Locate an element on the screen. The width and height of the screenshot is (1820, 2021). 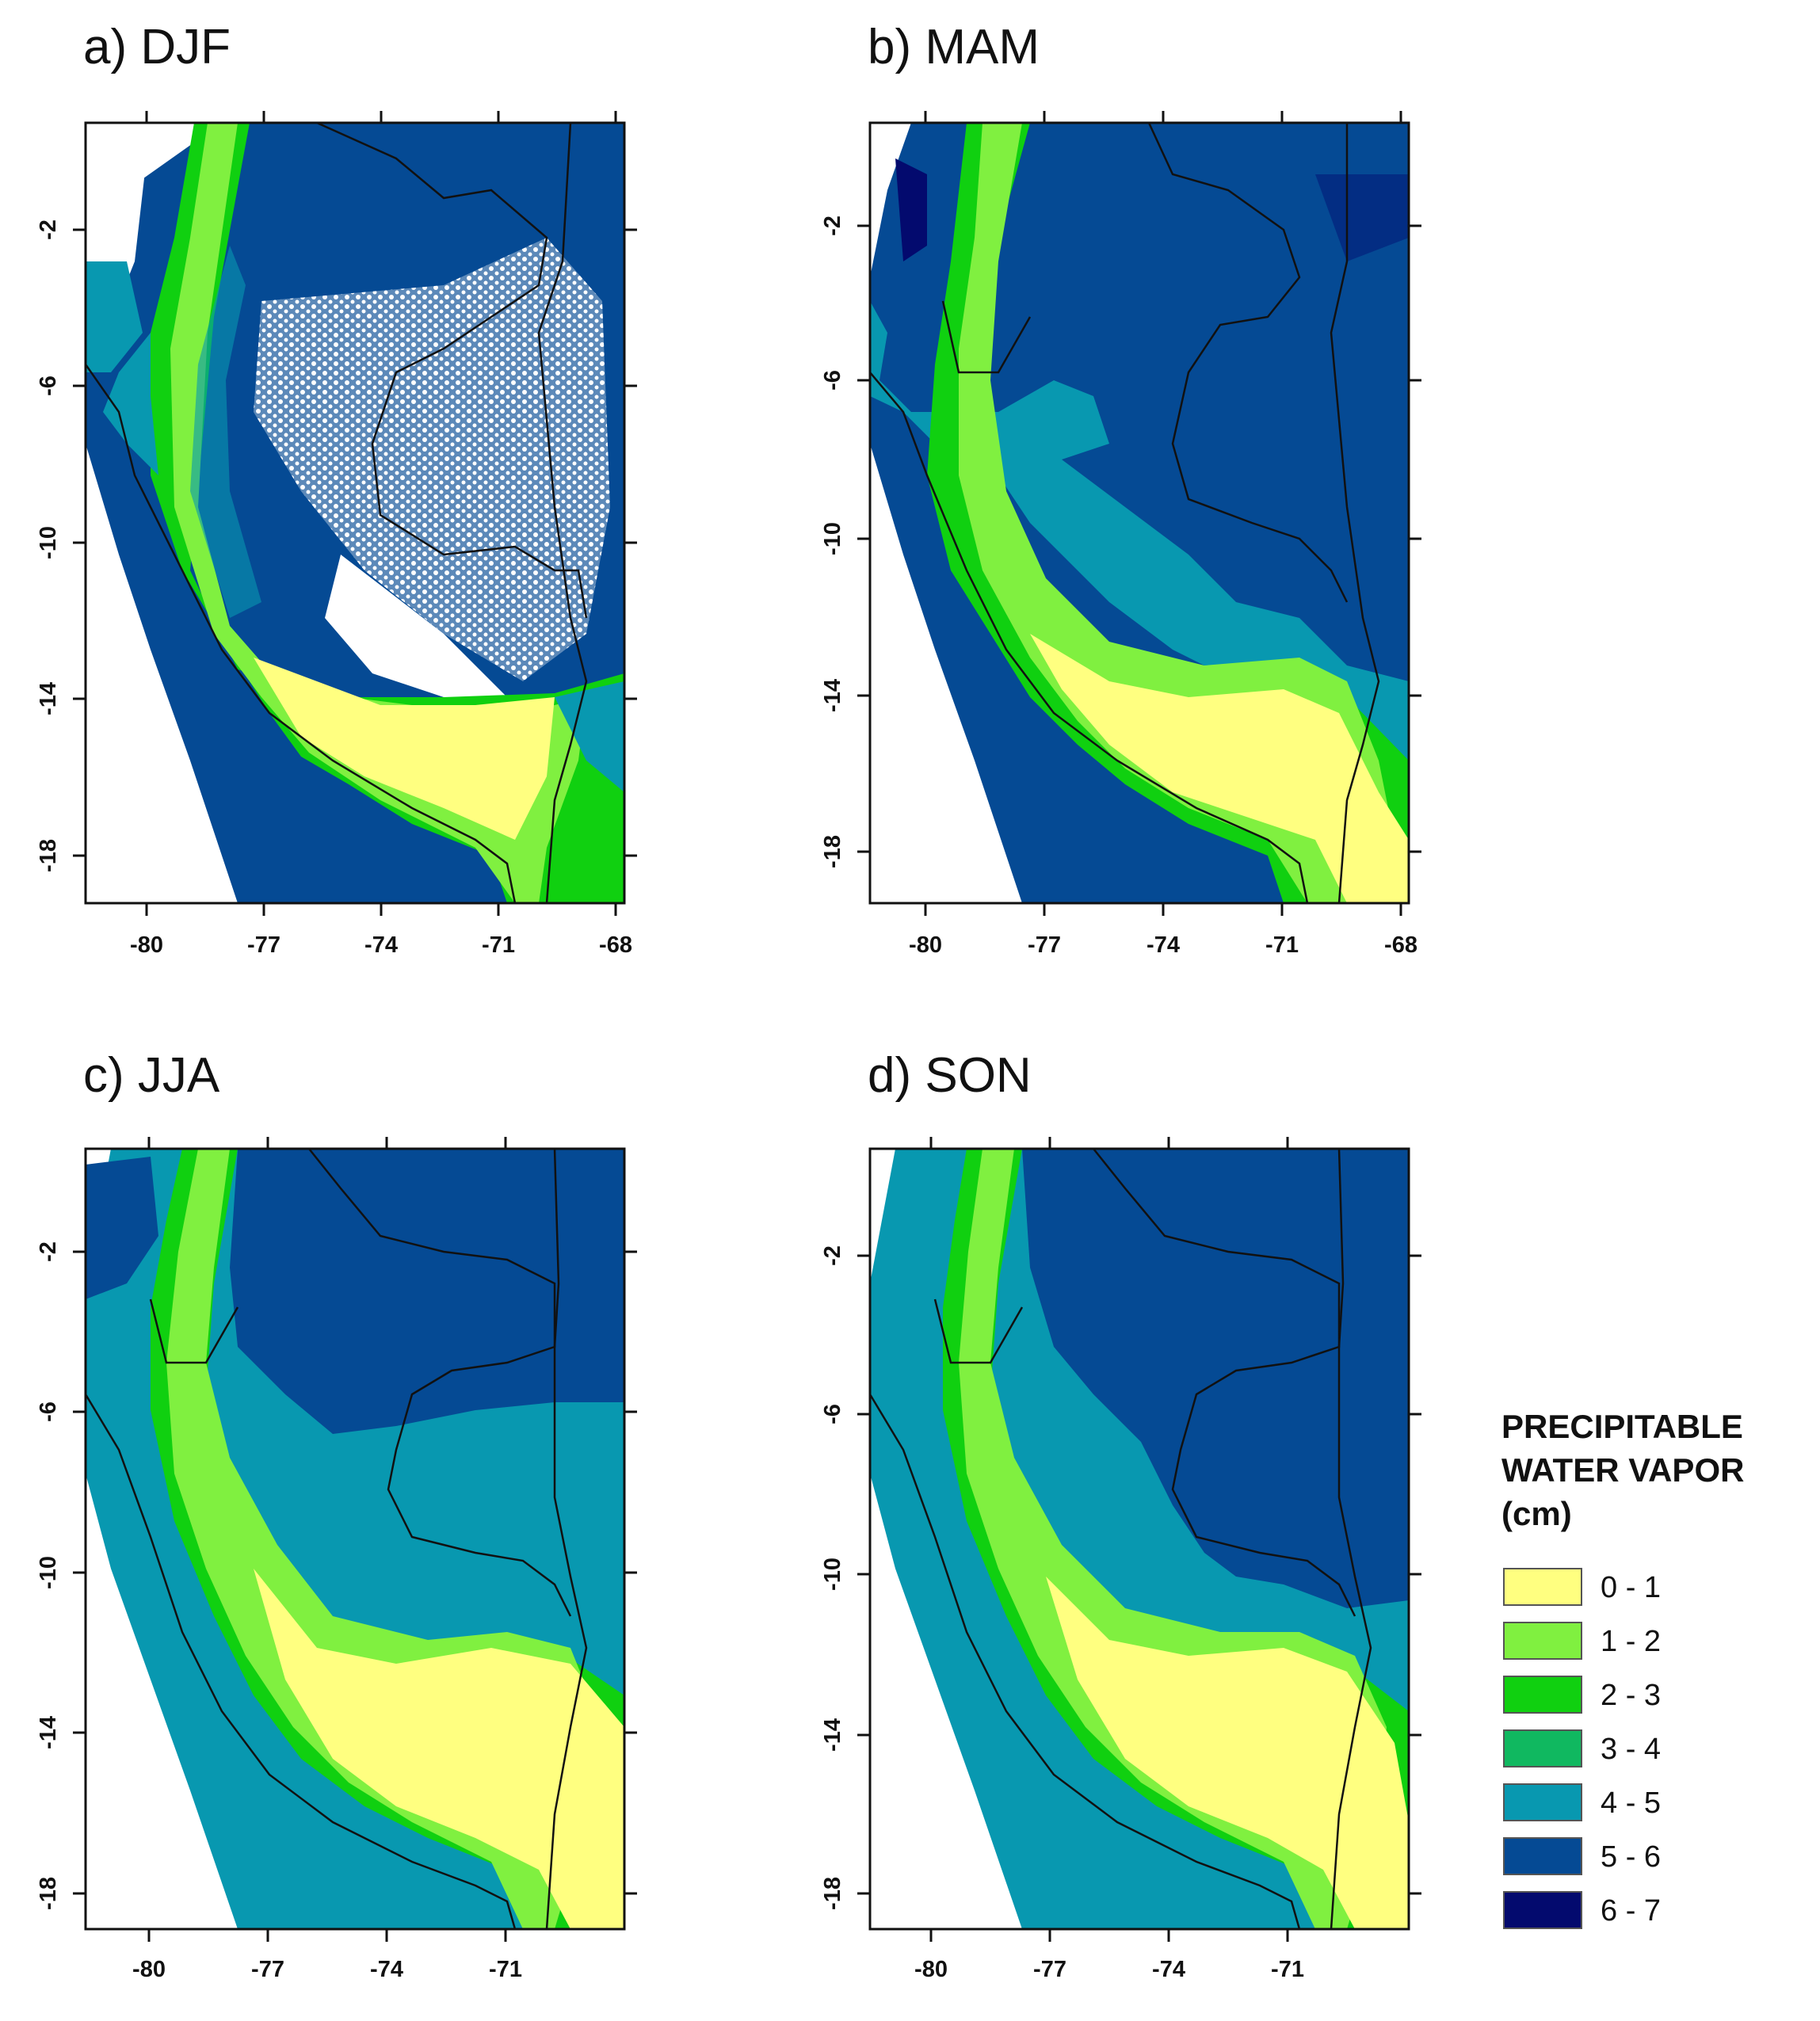
legend-label: 4 - 5 is located at coordinates (1631, 1803).